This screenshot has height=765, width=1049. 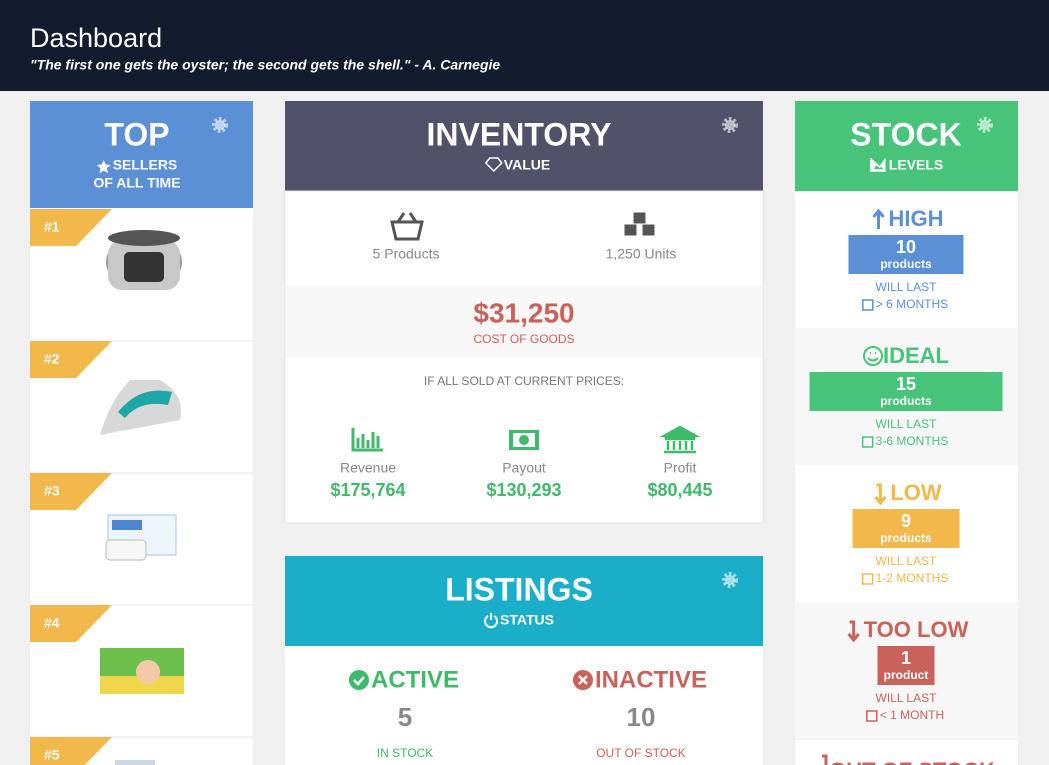 I want to click on diamond-icon, so click(x=493, y=165).